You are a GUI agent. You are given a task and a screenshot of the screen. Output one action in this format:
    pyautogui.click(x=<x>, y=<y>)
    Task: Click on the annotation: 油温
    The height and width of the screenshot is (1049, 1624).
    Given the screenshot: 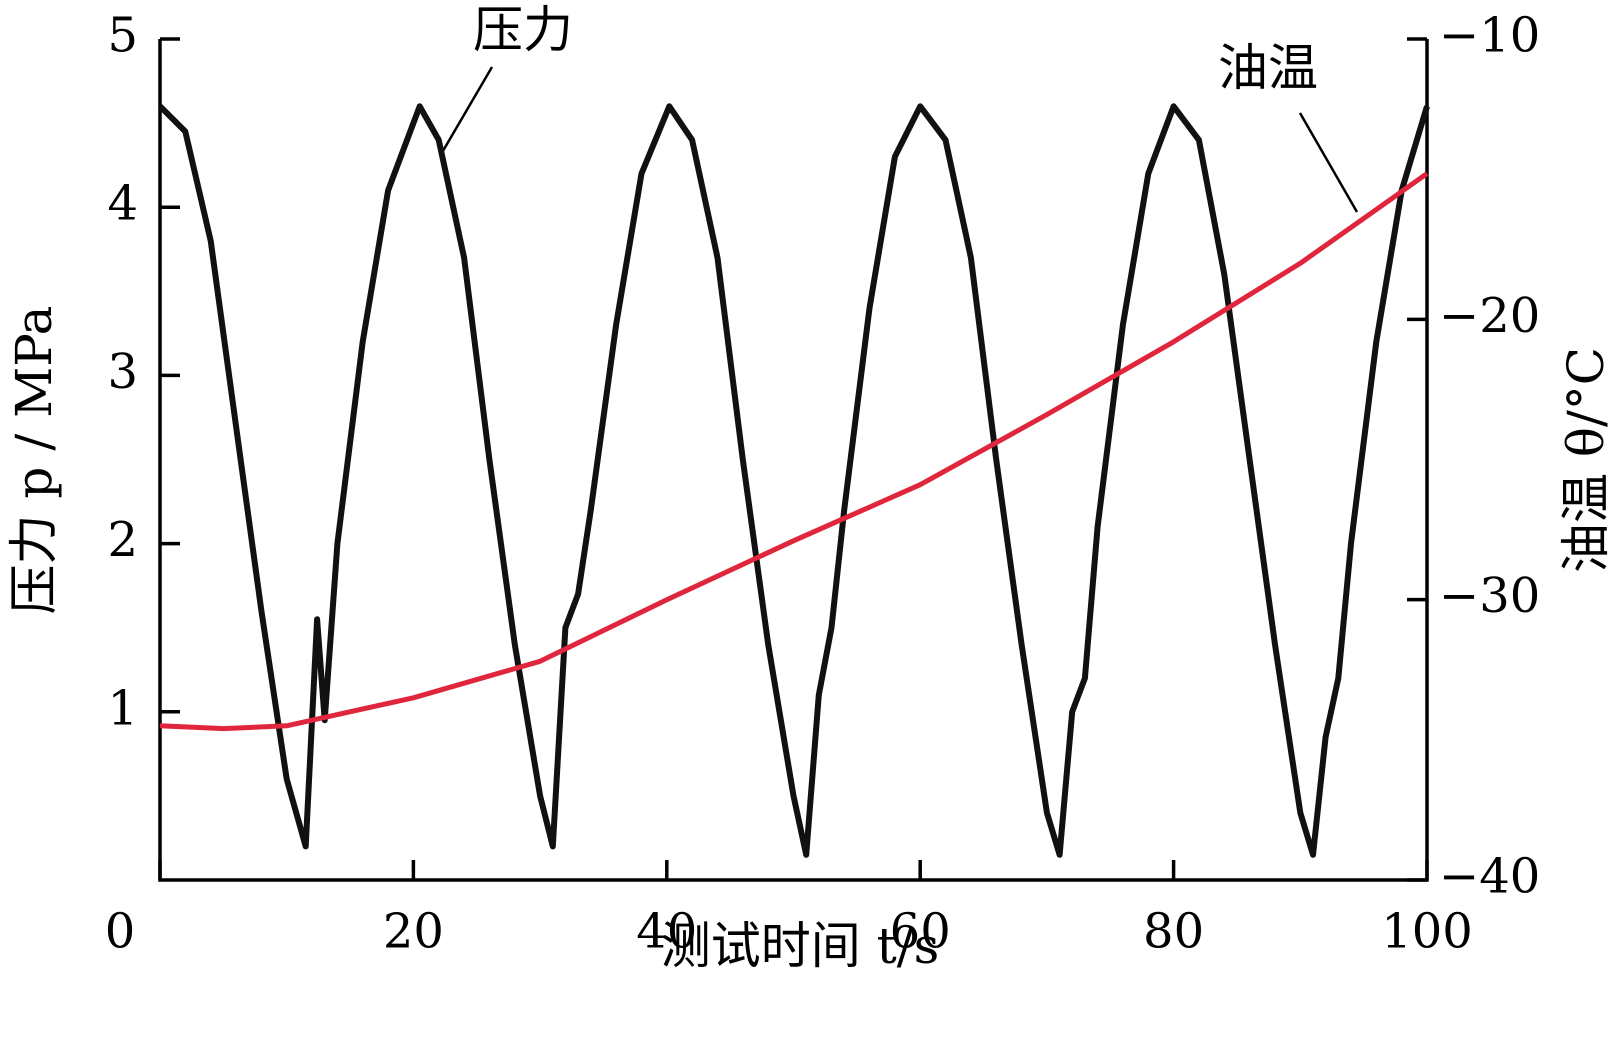 What is the action you would take?
    pyautogui.click(x=1268, y=68)
    